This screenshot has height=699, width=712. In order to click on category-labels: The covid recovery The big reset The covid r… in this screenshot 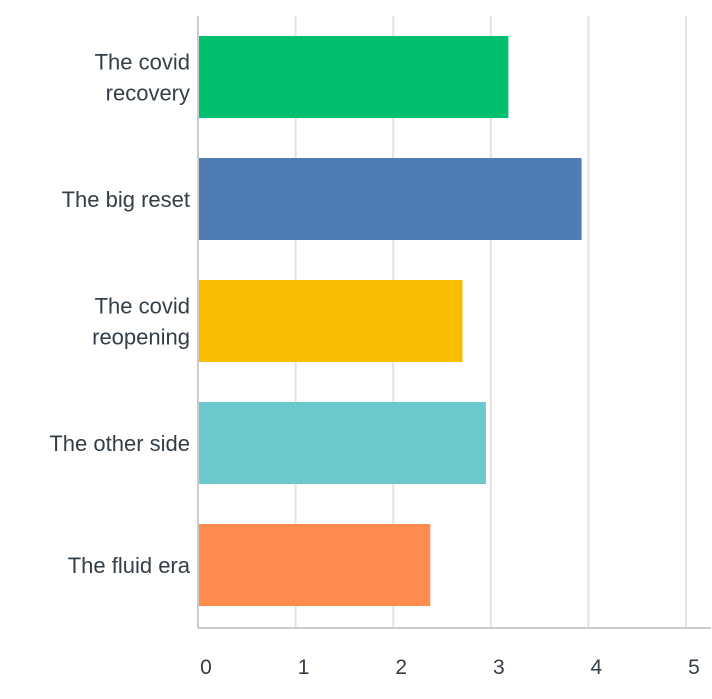, I will do `click(119, 314)`.